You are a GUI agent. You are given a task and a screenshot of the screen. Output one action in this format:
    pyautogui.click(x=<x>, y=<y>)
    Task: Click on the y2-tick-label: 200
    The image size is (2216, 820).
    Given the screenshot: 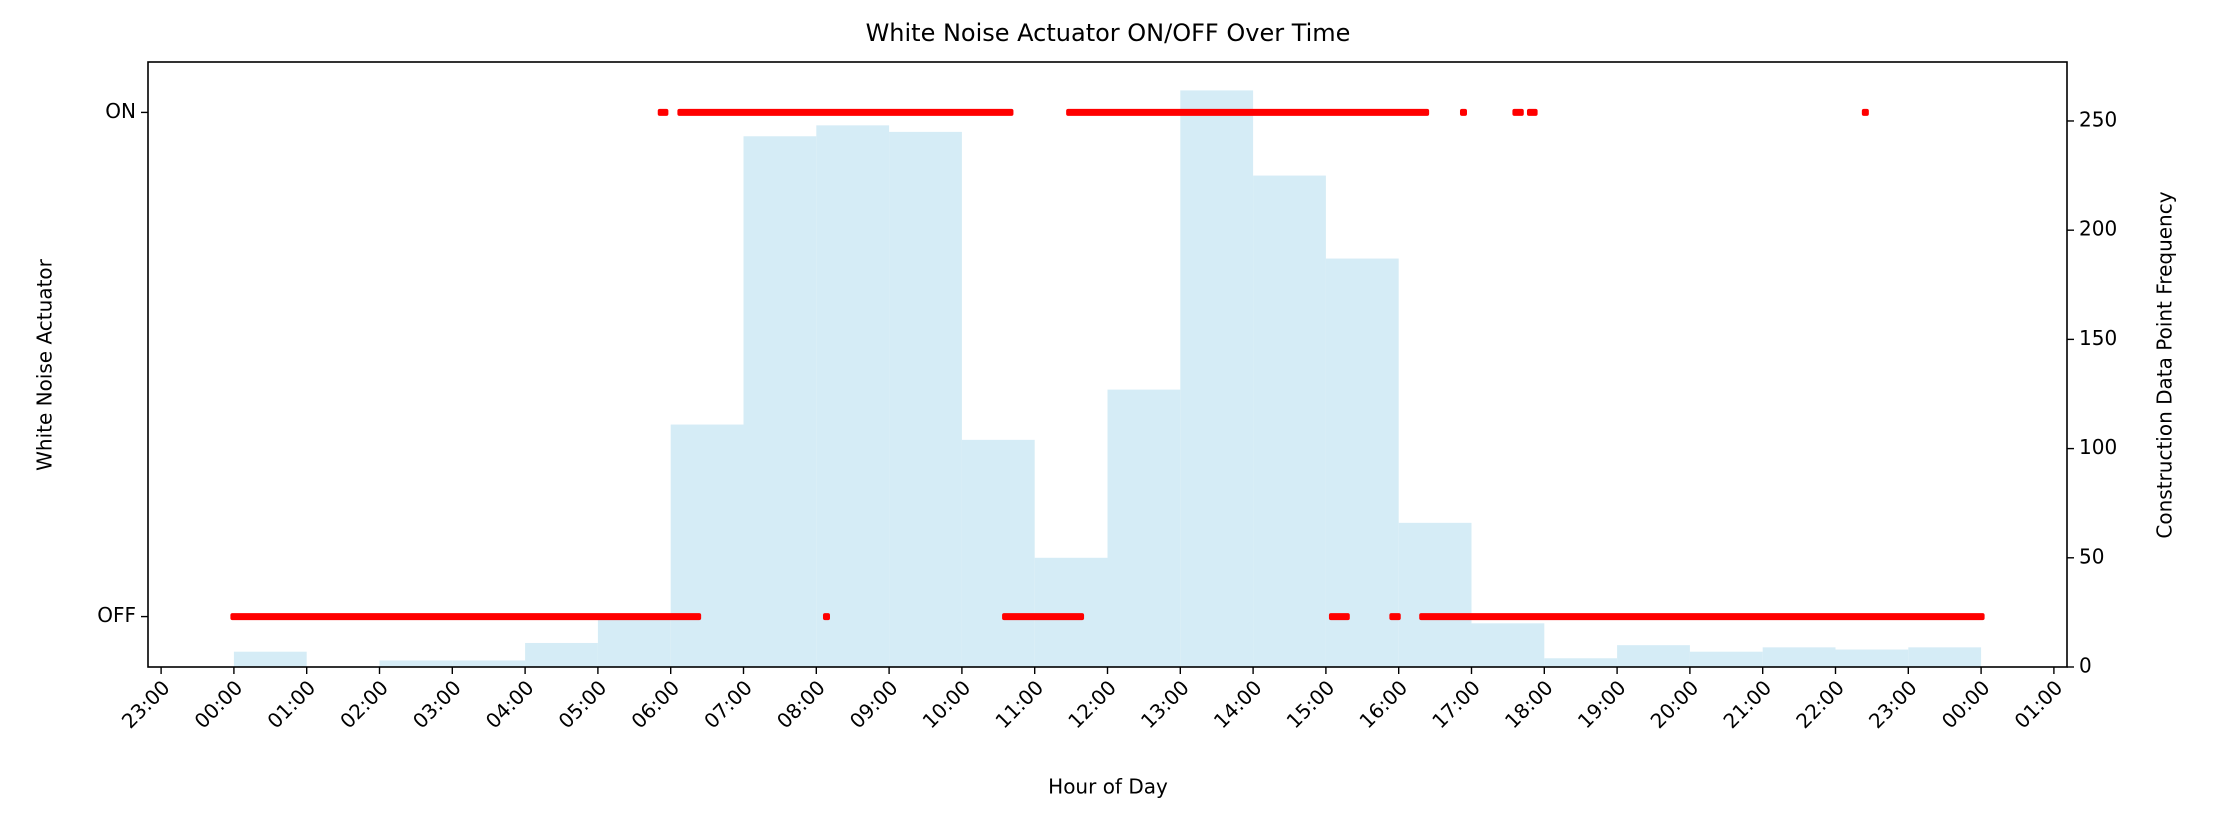 What is the action you would take?
    pyautogui.click(x=2098, y=229)
    